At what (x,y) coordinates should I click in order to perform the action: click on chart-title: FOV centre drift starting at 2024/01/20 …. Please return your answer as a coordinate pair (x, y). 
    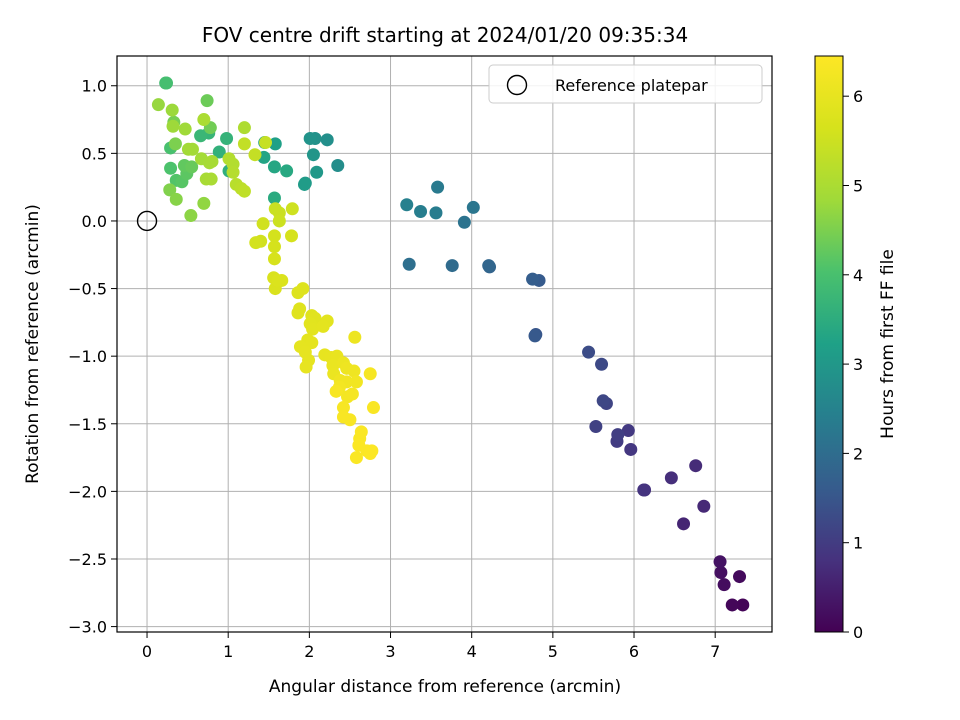
    Looking at the image, I should click on (445, 35).